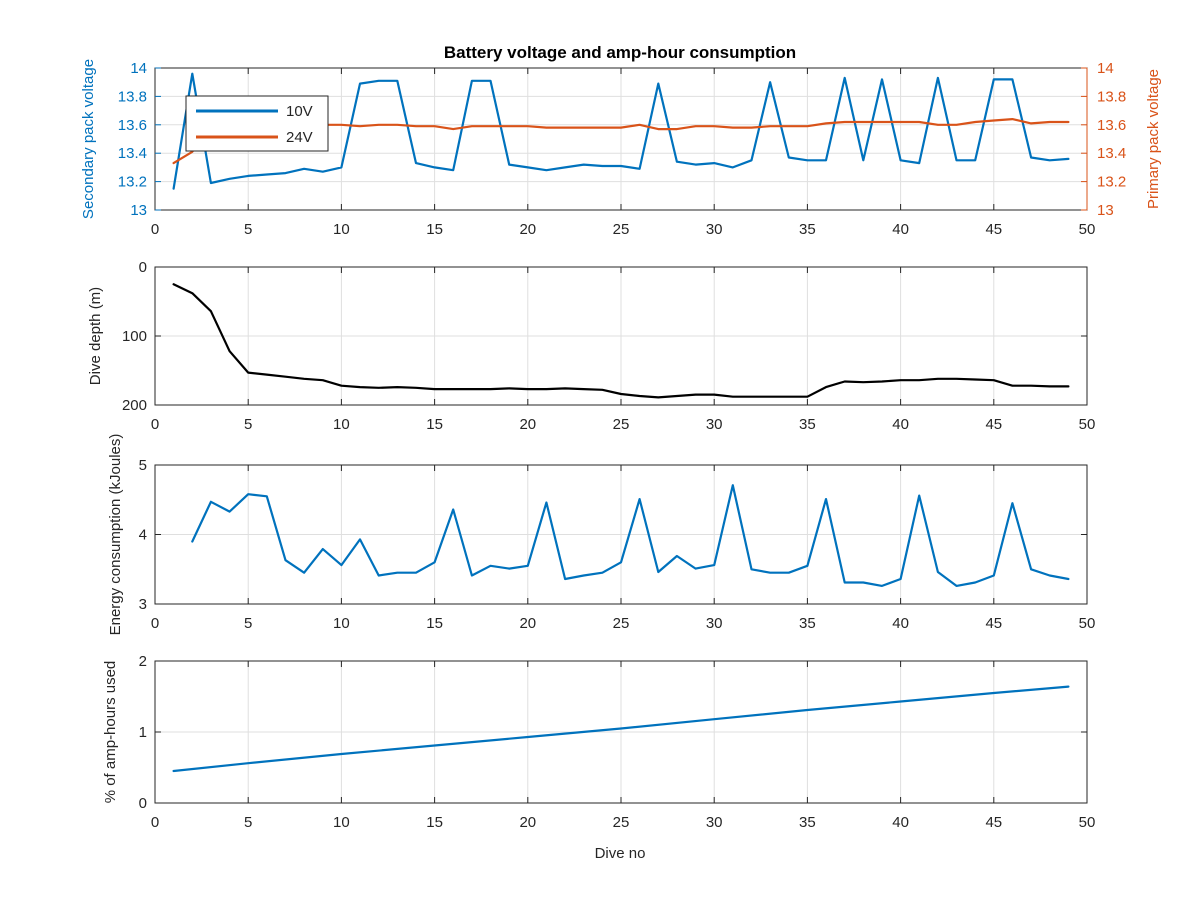 The image size is (1200, 900). I want to click on y-axis-label: Dive depth (m), so click(95, 336).